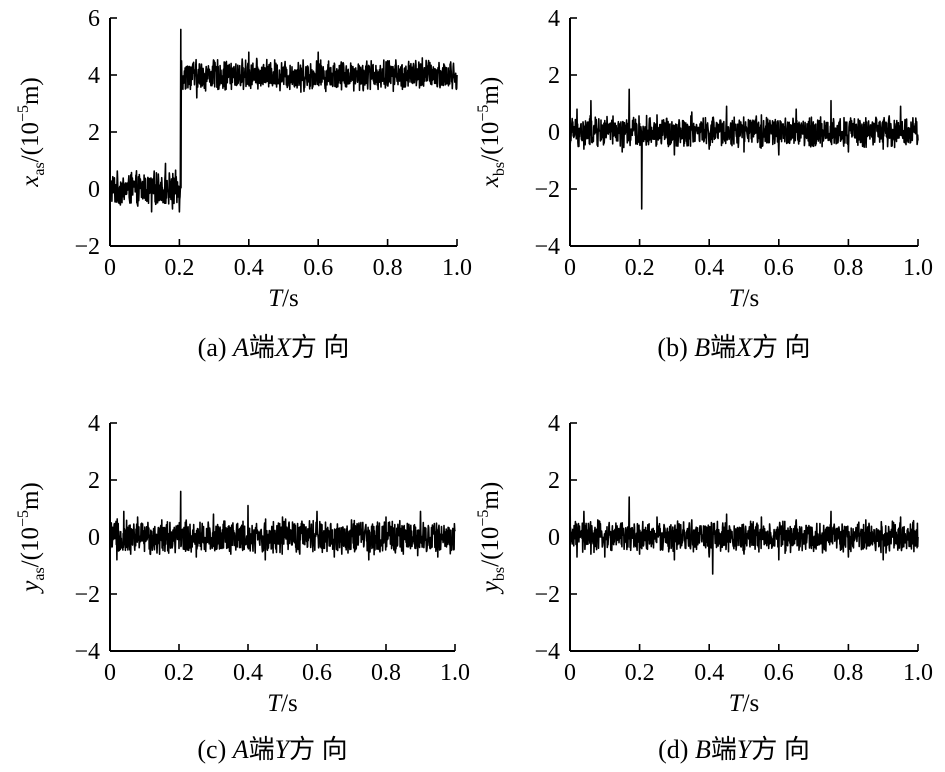 The height and width of the screenshot is (772, 945). Describe the element at coordinates (734, 749) in the screenshot. I see `panel-caption: (d) B端Y方 向` at that location.